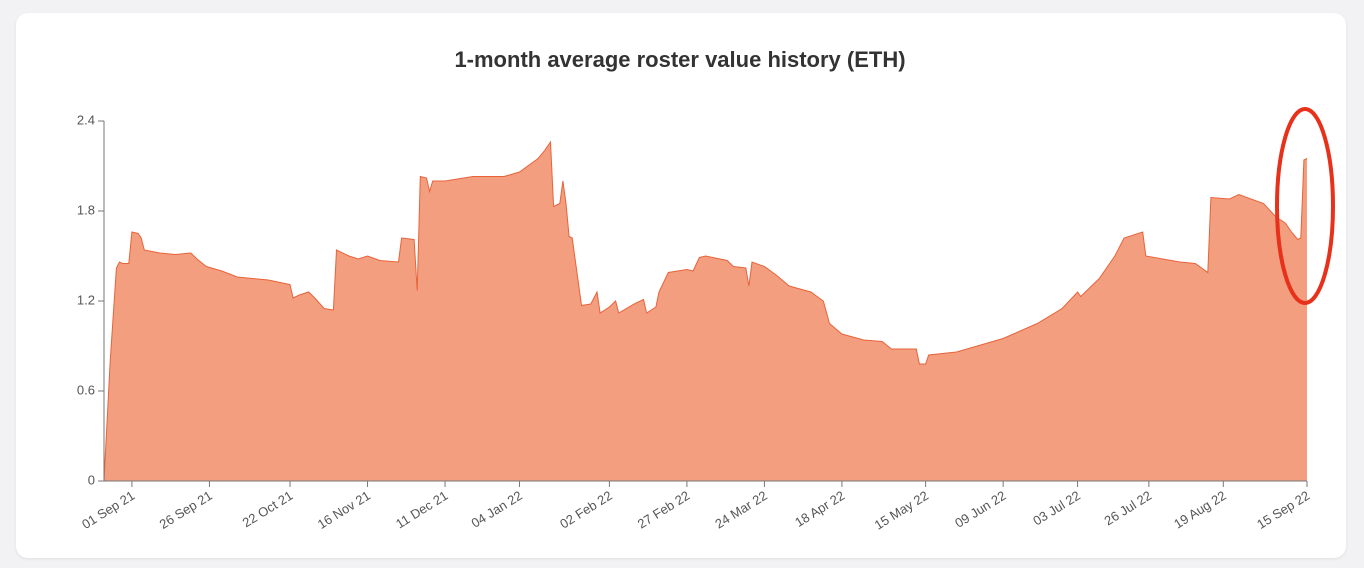 This screenshot has height=568, width=1364. What do you see at coordinates (819, 509) in the screenshot?
I see `x-tick-label: 18 Apr 22` at bounding box center [819, 509].